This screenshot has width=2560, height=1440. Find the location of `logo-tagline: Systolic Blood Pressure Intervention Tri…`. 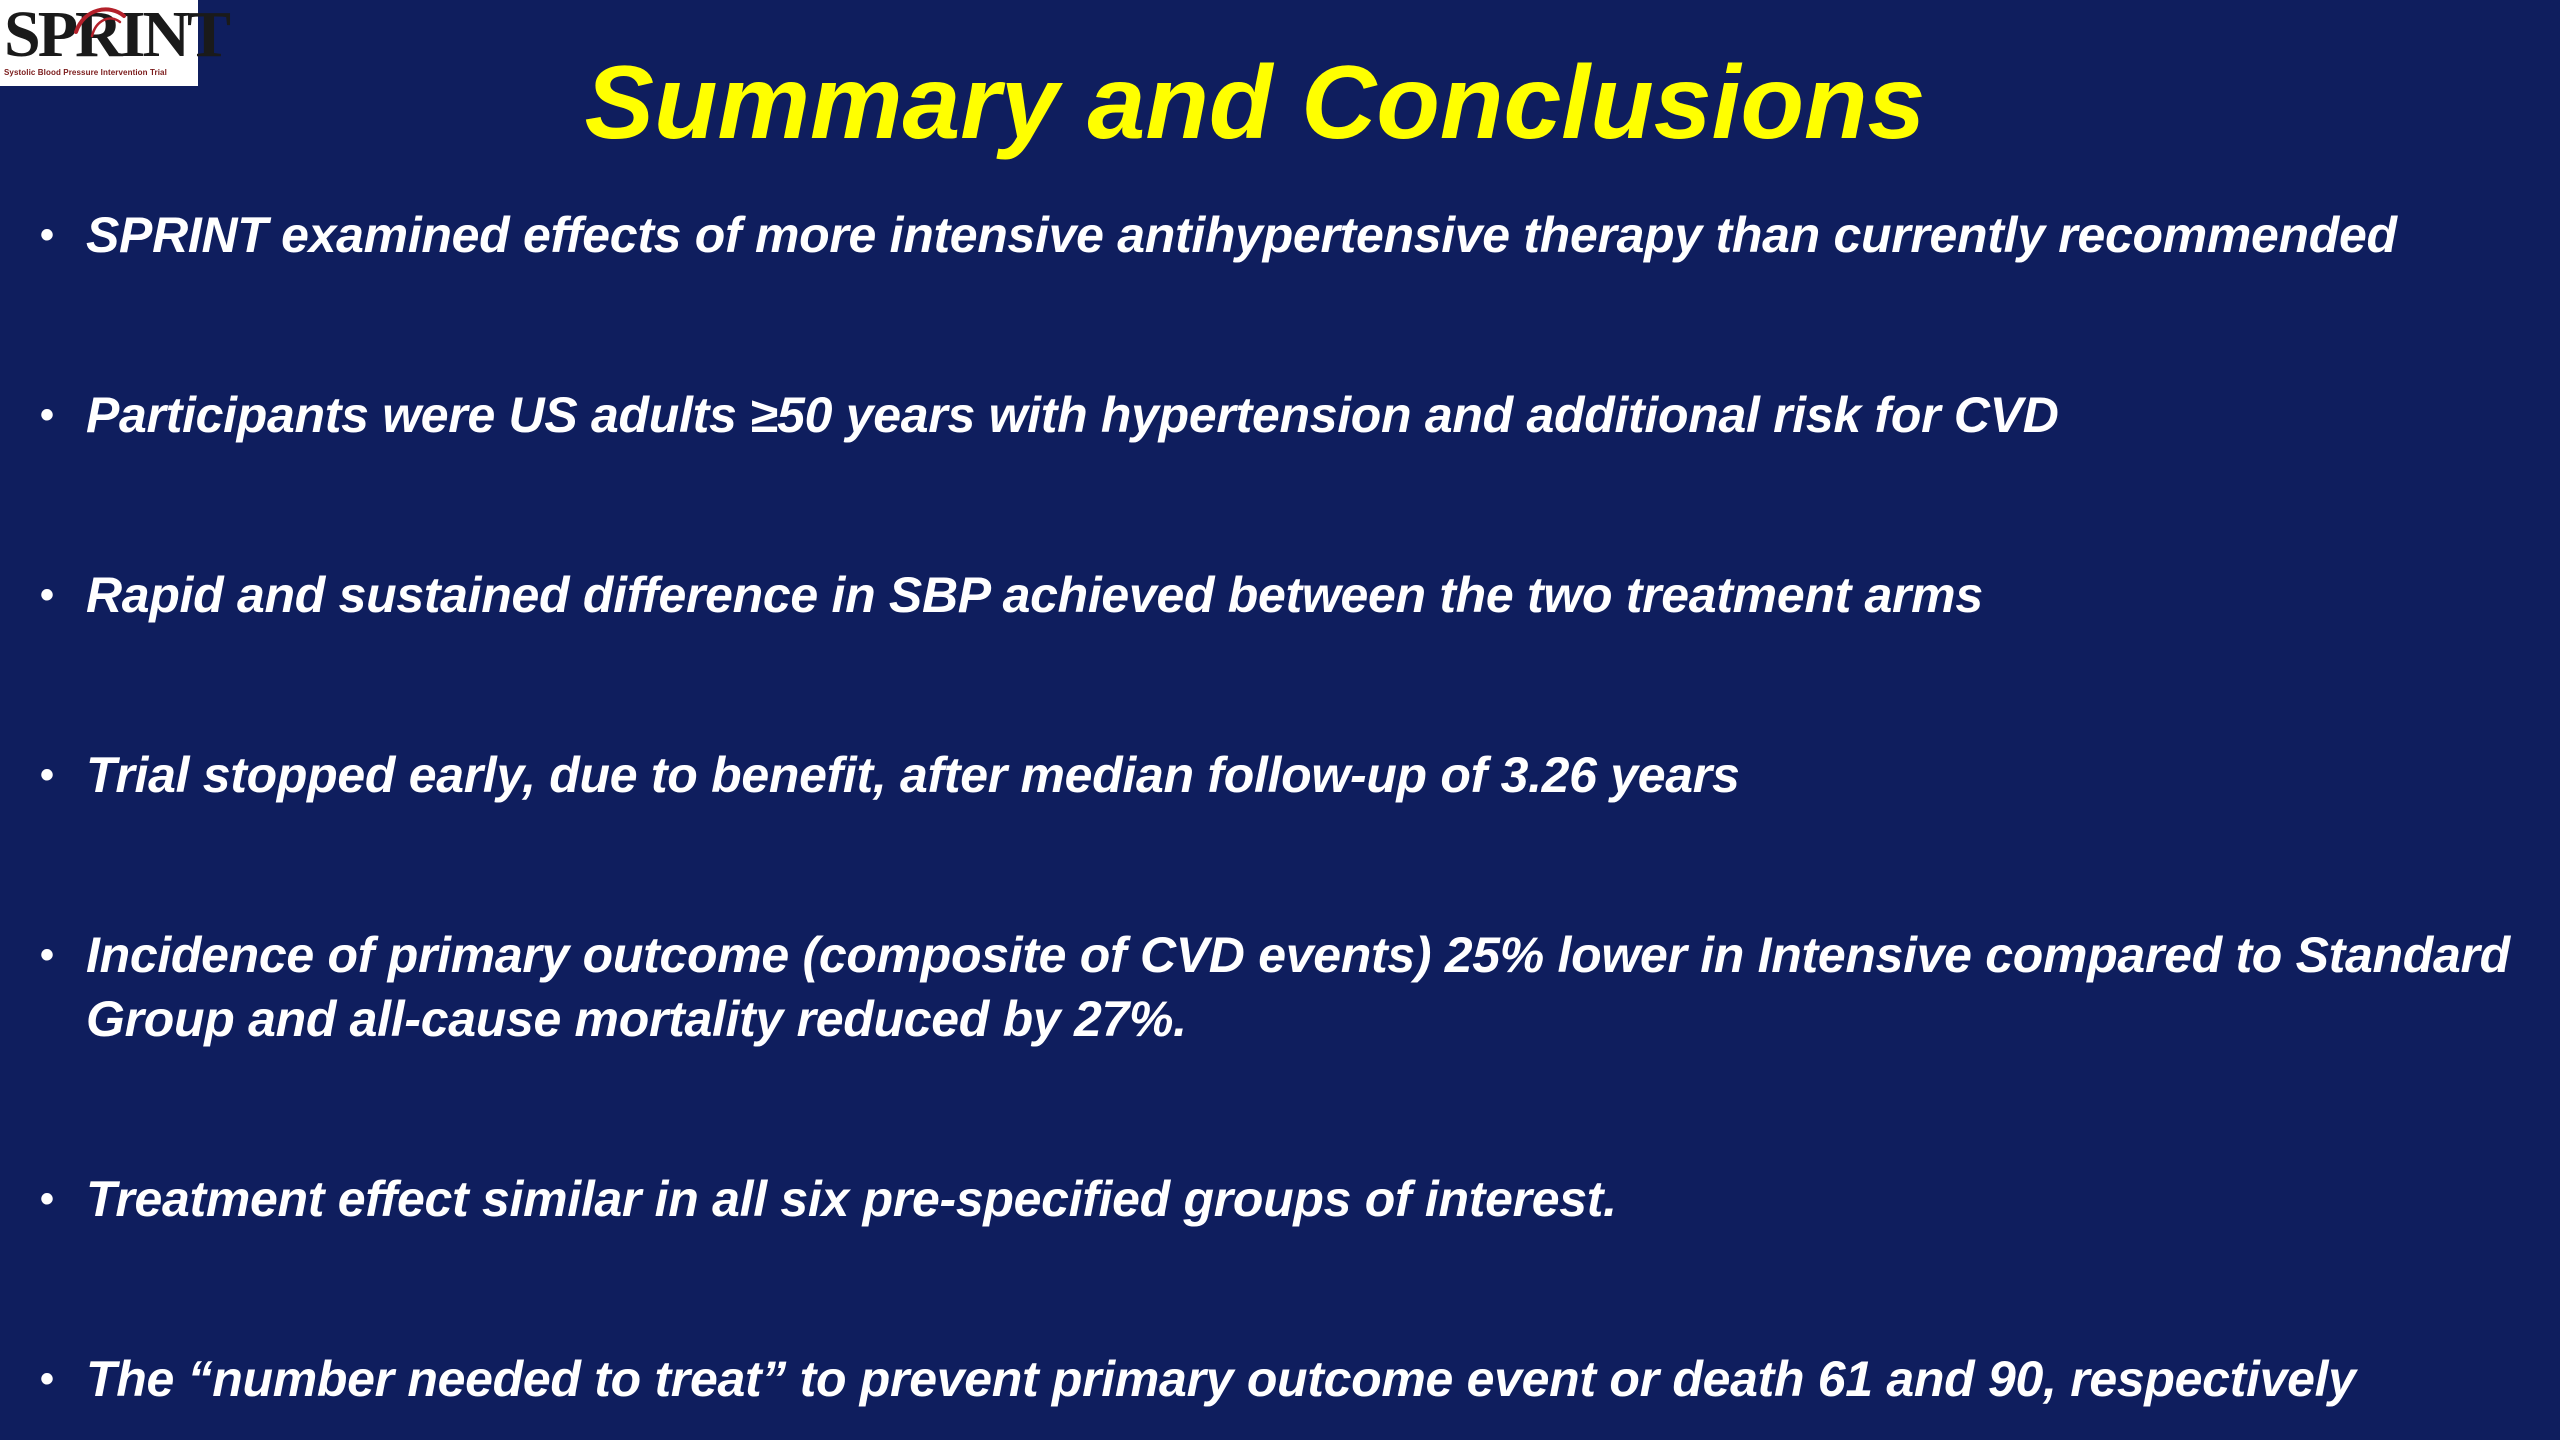

logo-tagline: Systolic Blood Pressure Intervention Tri… is located at coordinates (85, 72).